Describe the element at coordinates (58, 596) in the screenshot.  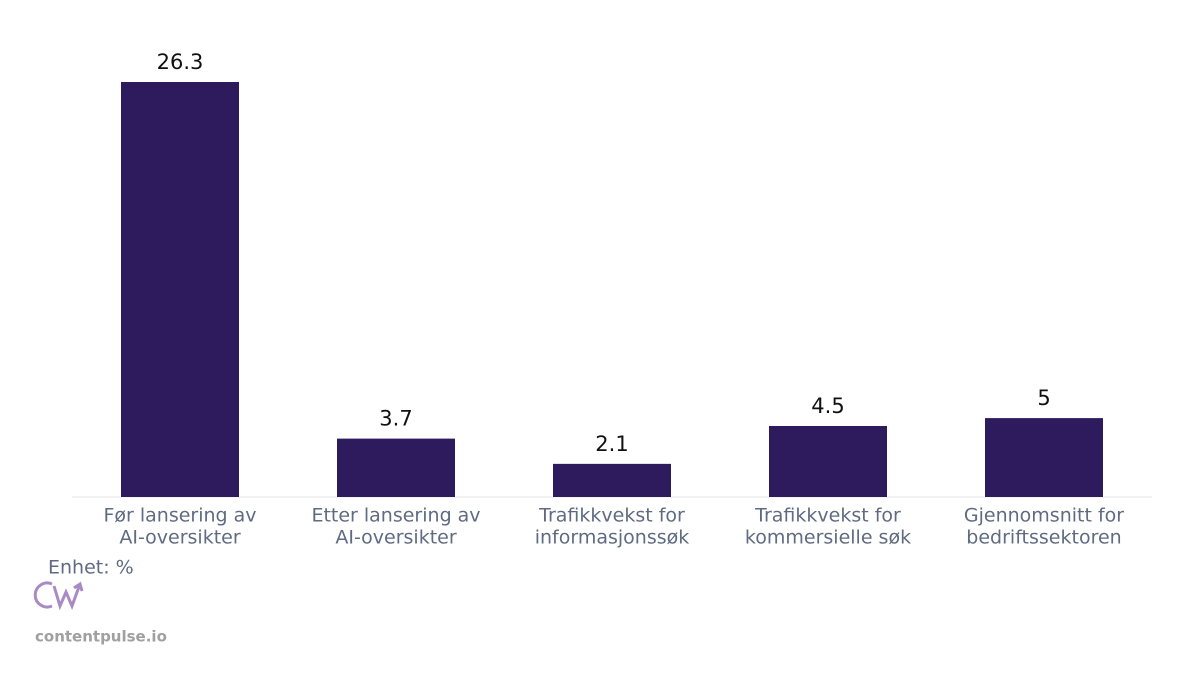
I see `logo` at that location.